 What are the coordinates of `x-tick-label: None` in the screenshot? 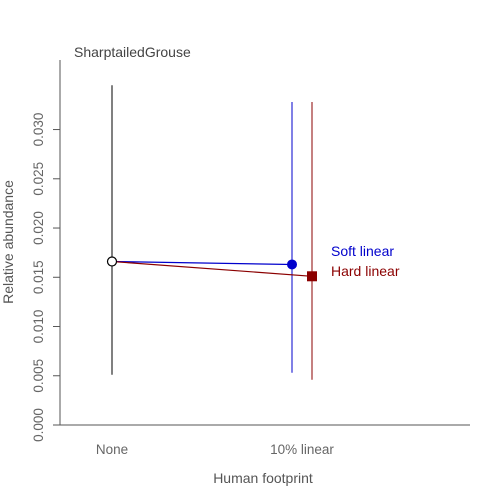 It's located at (112, 449).